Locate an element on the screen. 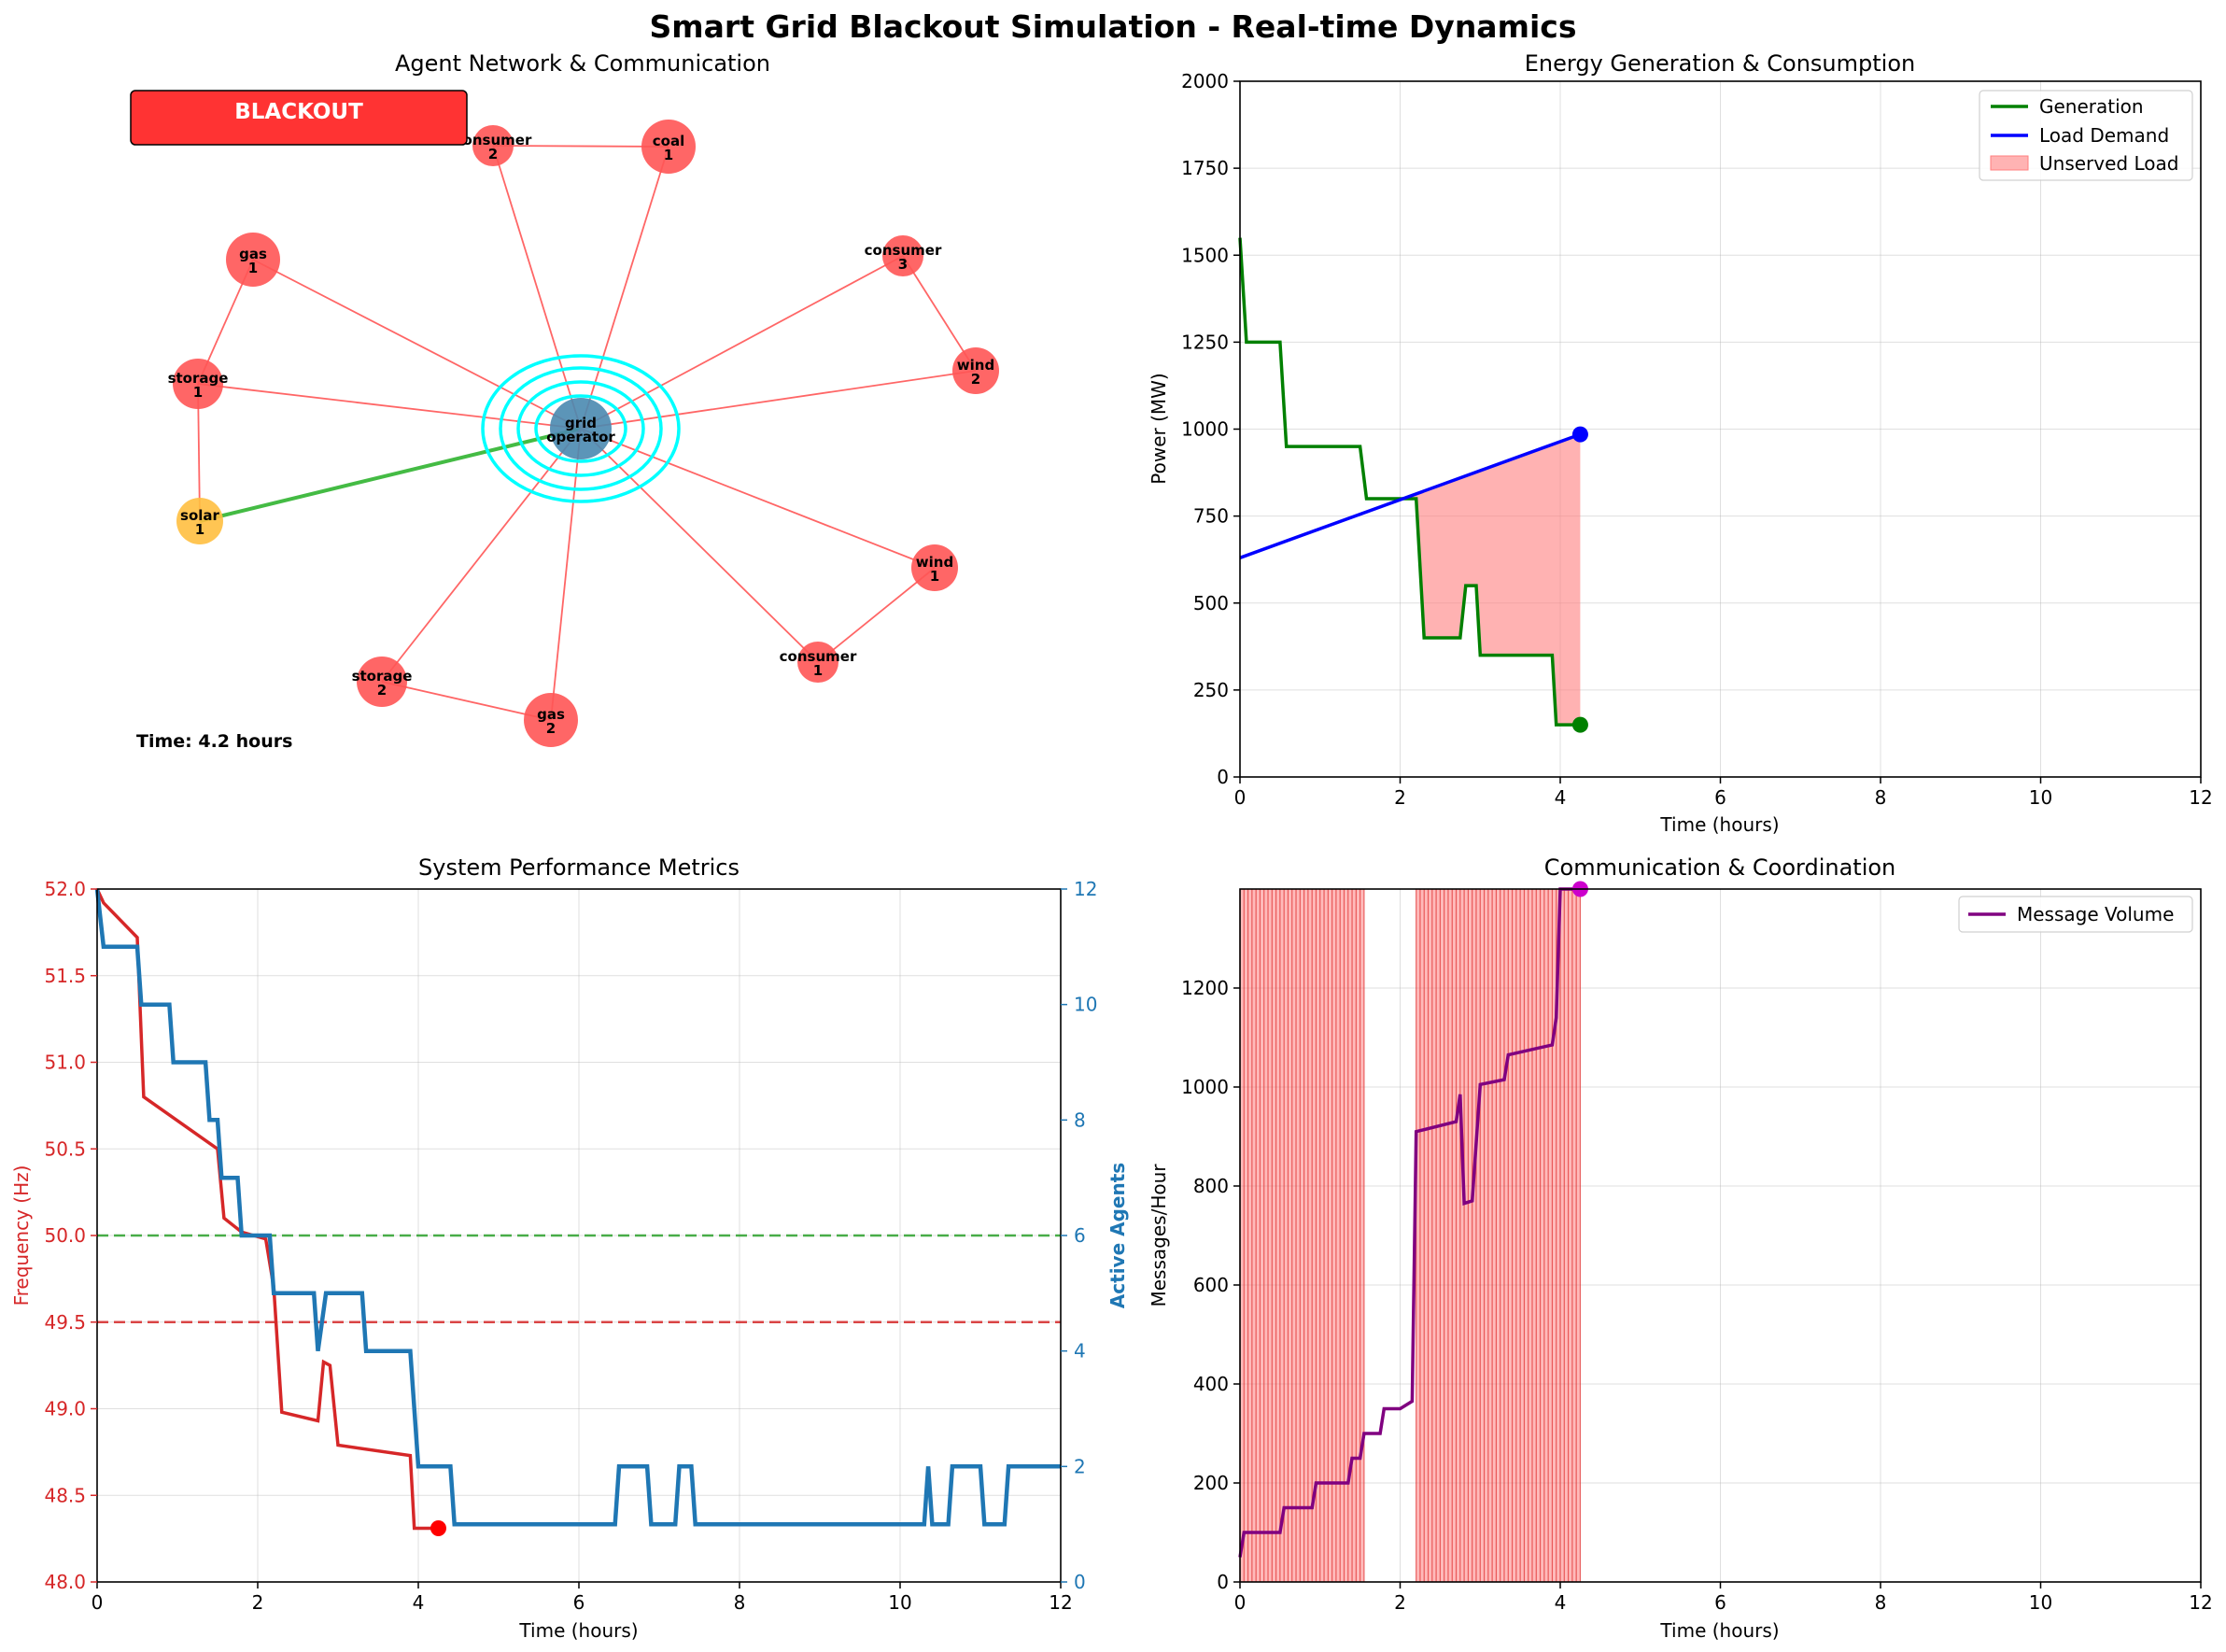 This screenshot has height=1652, width=2226. communication-xtick-label-5: 10 is located at coordinates (2041, 1602).